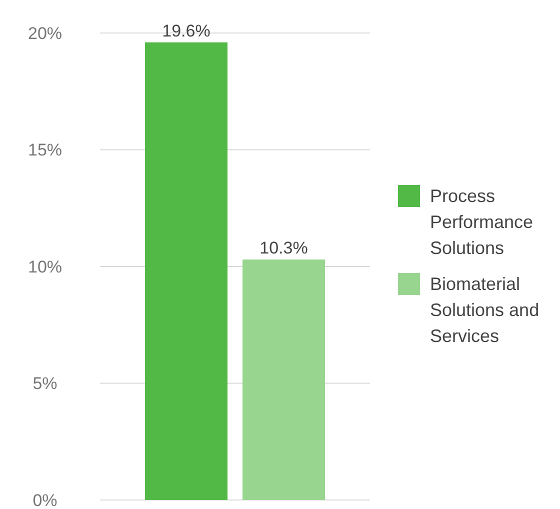 Image resolution: width=560 pixels, height=509 pixels. I want to click on data-label: 10.3%, so click(284, 248).